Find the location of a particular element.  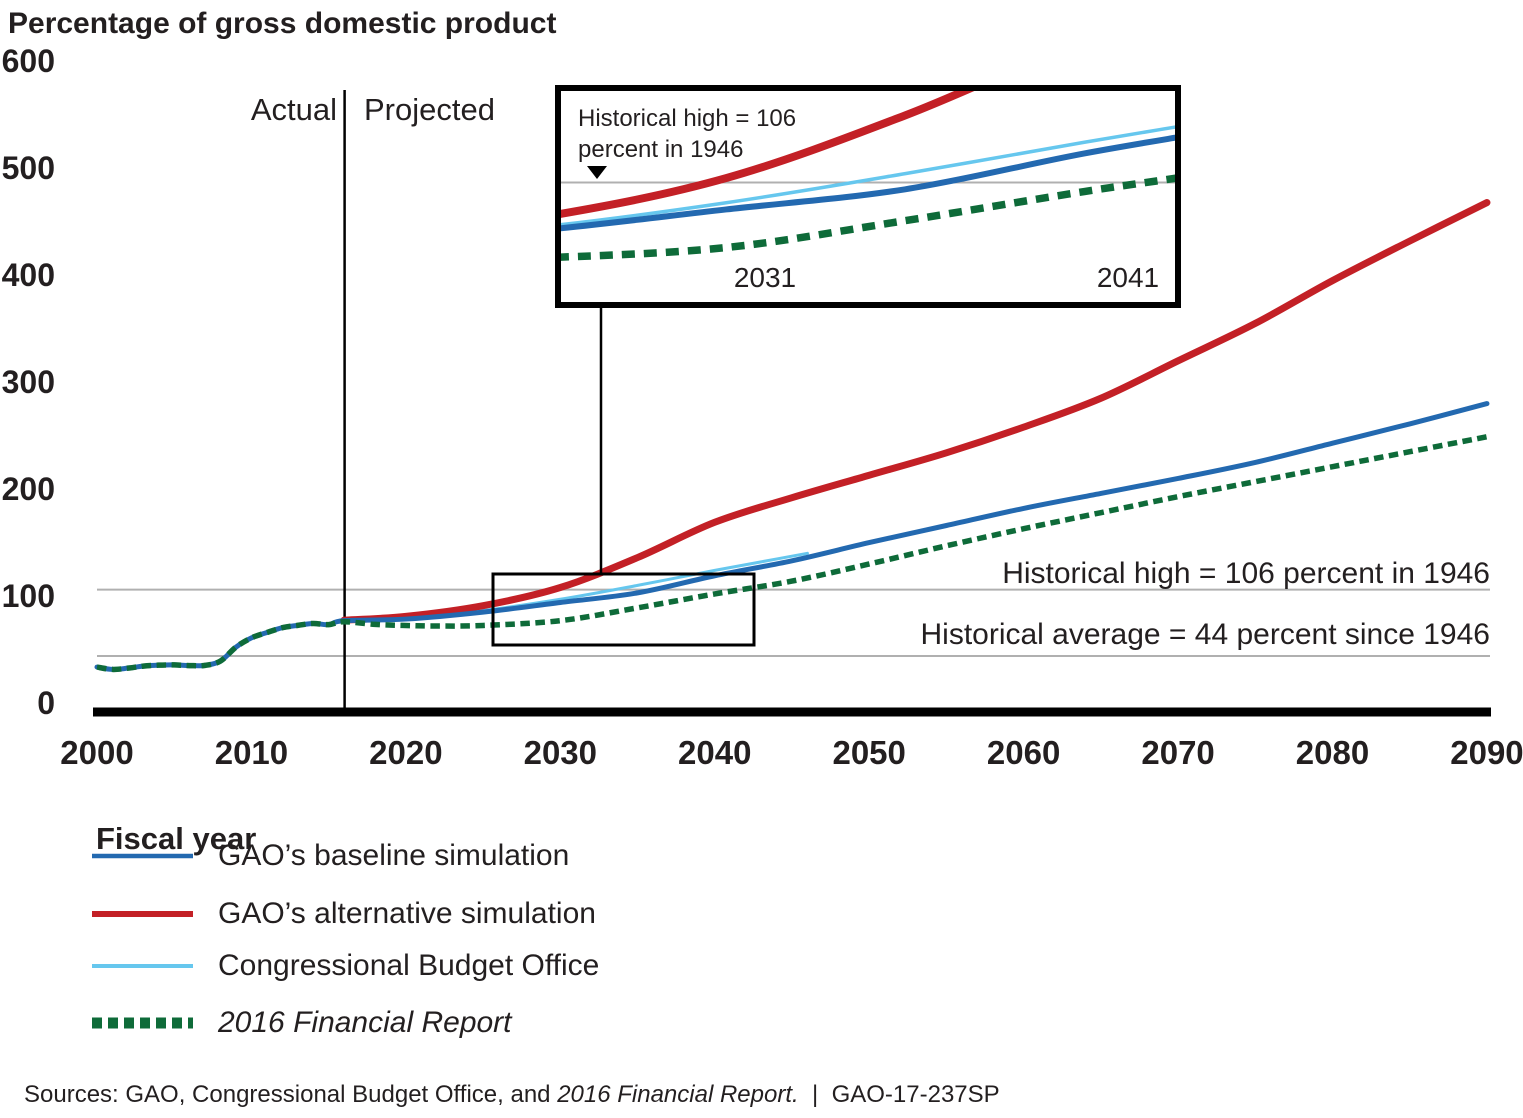

x-tick-label-2090: 2090 is located at coordinates (1486, 752).